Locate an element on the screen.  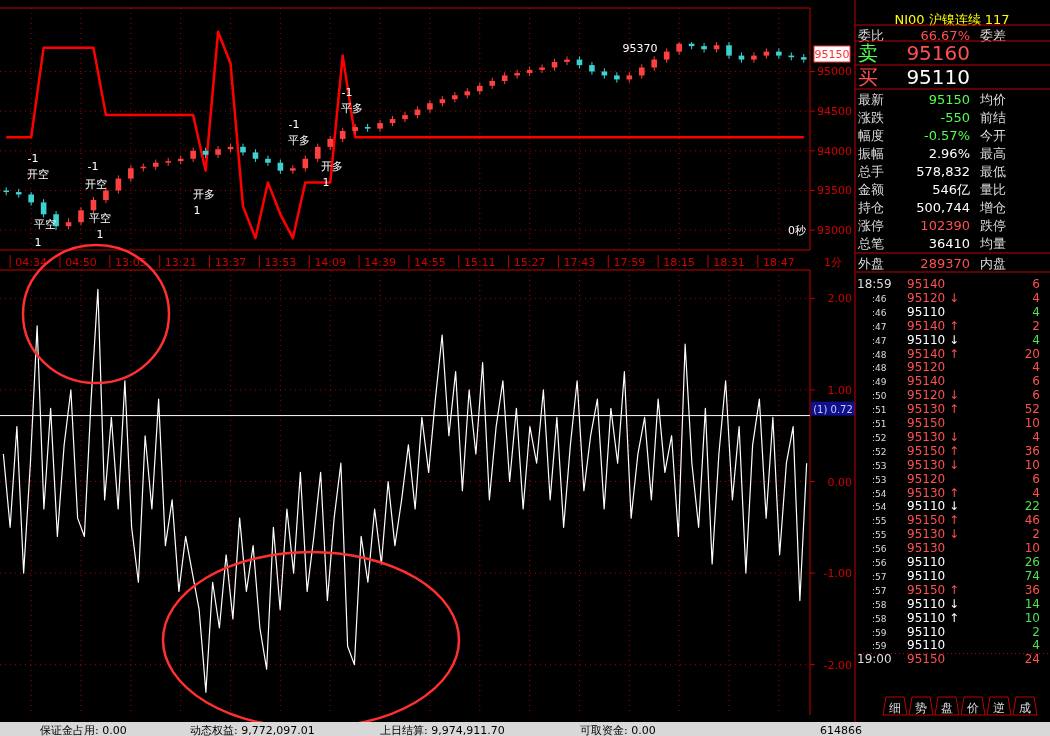
x-tick-label: 15:11 is located at coordinates (479, 262).